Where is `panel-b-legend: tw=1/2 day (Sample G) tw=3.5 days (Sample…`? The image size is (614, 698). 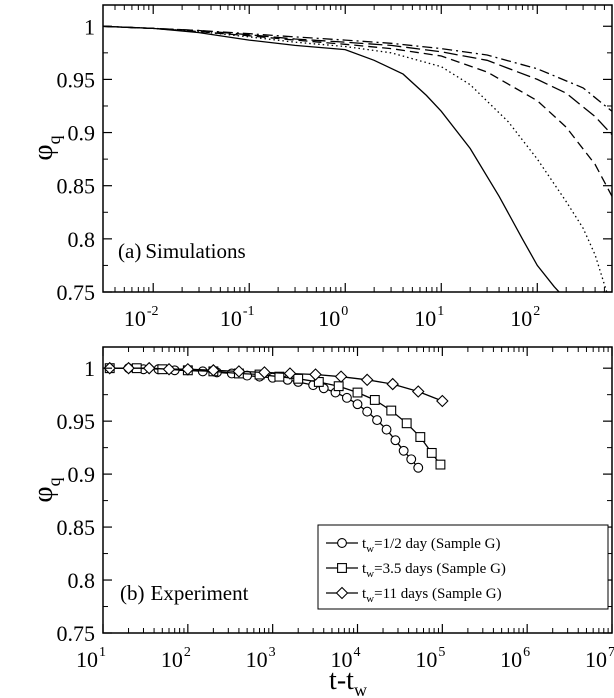 panel-b-legend: tw=1/2 day (Sample G) tw=3.5 days (Sample… is located at coordinates (463, 567).